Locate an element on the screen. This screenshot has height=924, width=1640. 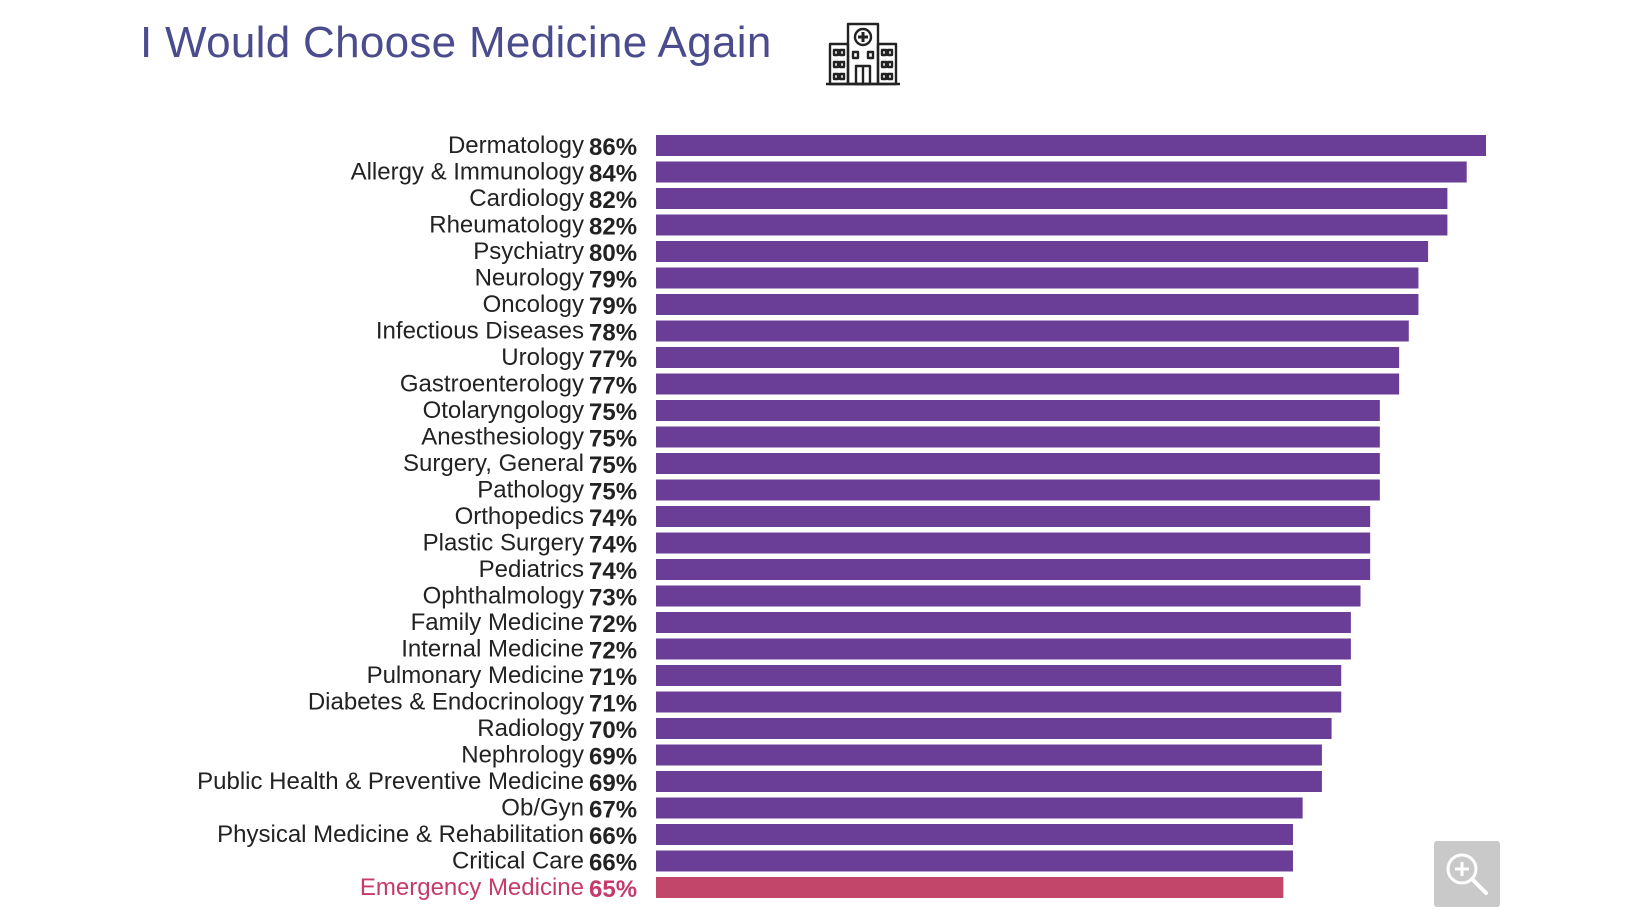
category-label: Oncology is located at coordinates (533, 304).